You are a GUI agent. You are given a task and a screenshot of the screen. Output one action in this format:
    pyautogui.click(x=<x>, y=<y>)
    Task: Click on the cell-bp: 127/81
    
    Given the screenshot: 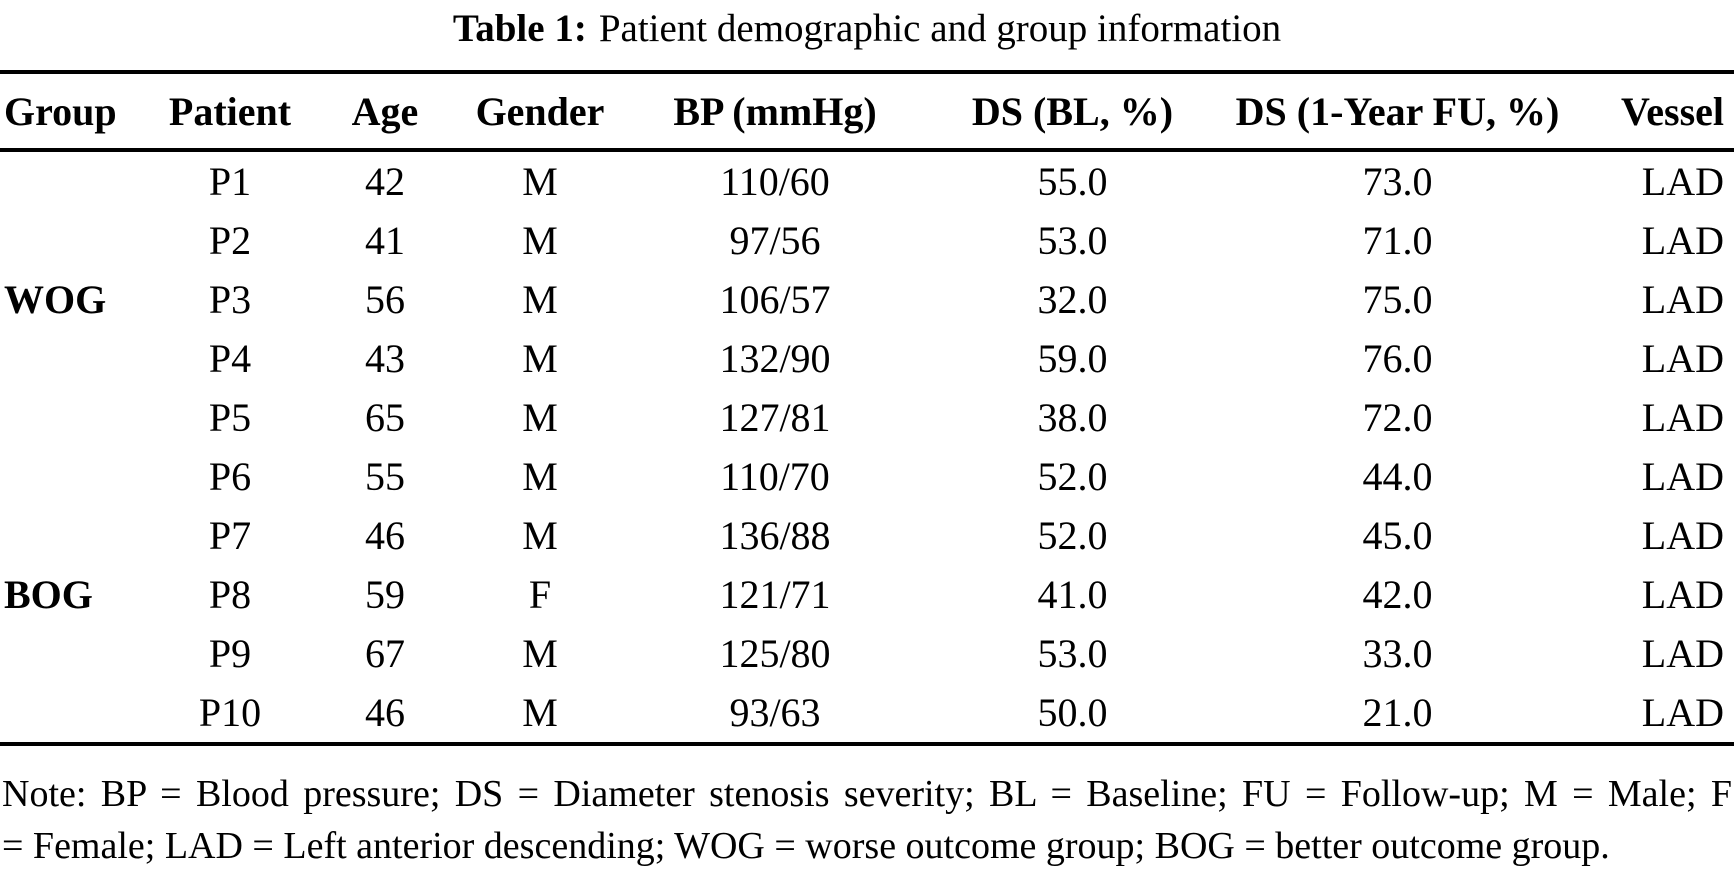 What is the action you would take?
    pyautogui.click(x=775, y=417)
    